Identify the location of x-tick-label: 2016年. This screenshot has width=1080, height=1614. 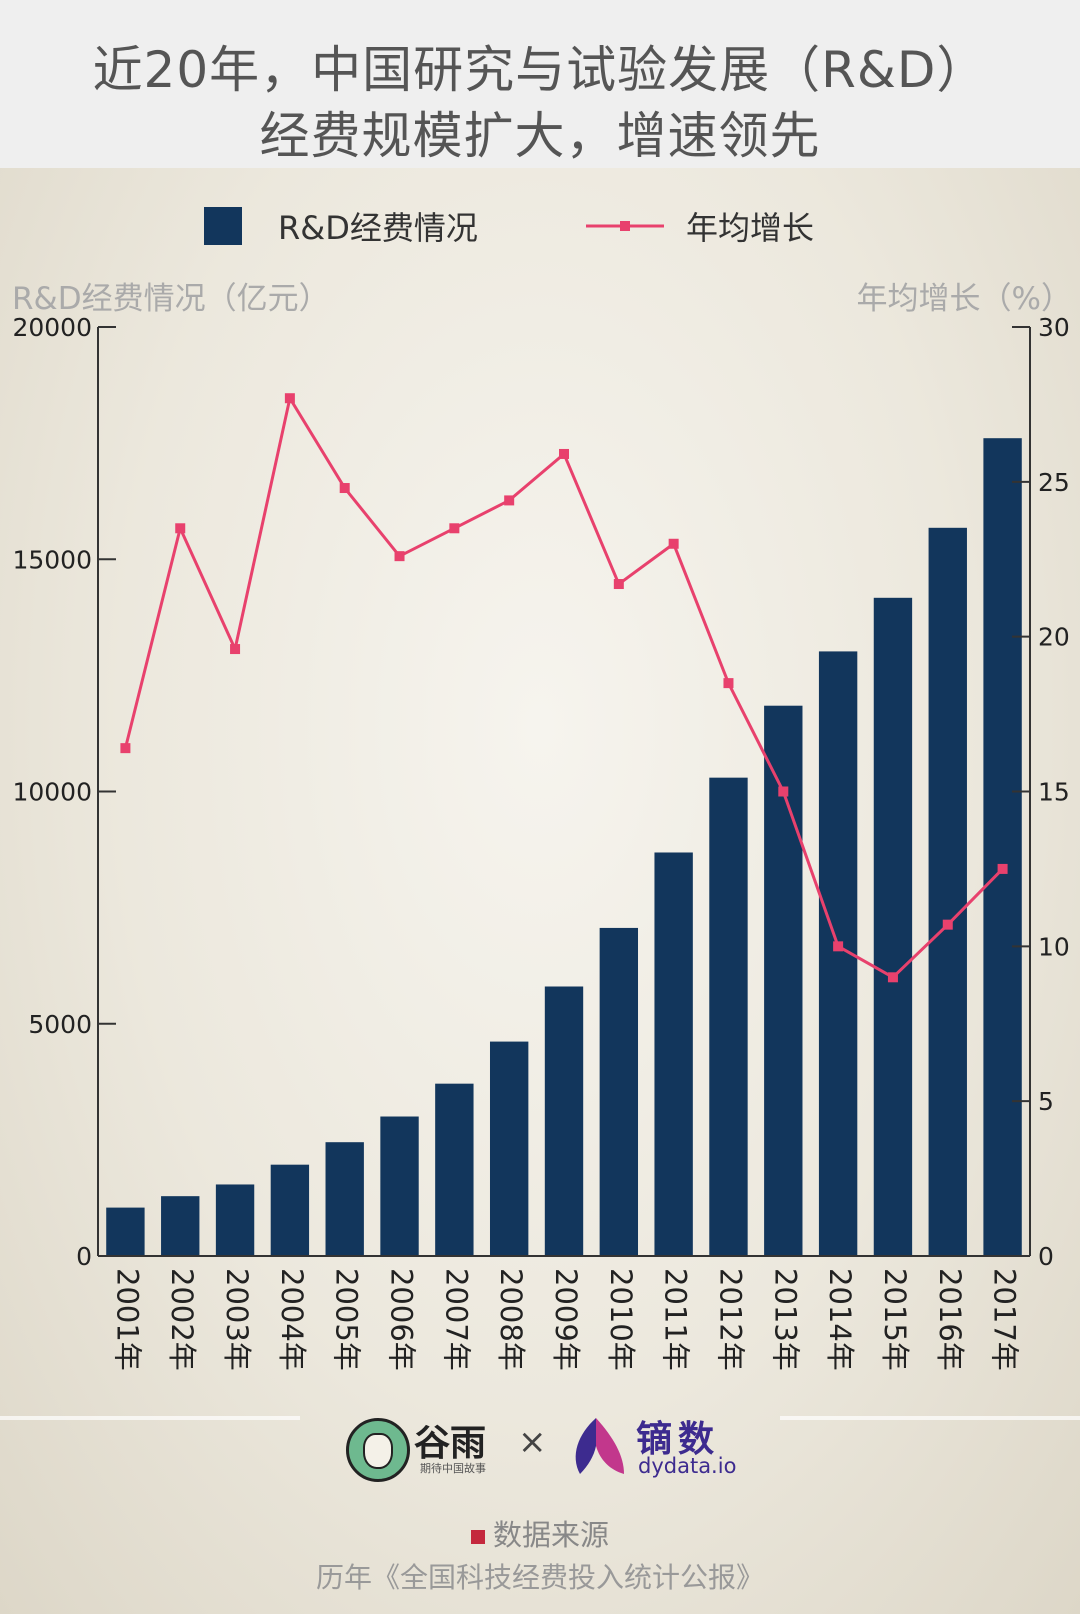
(950, 1319).